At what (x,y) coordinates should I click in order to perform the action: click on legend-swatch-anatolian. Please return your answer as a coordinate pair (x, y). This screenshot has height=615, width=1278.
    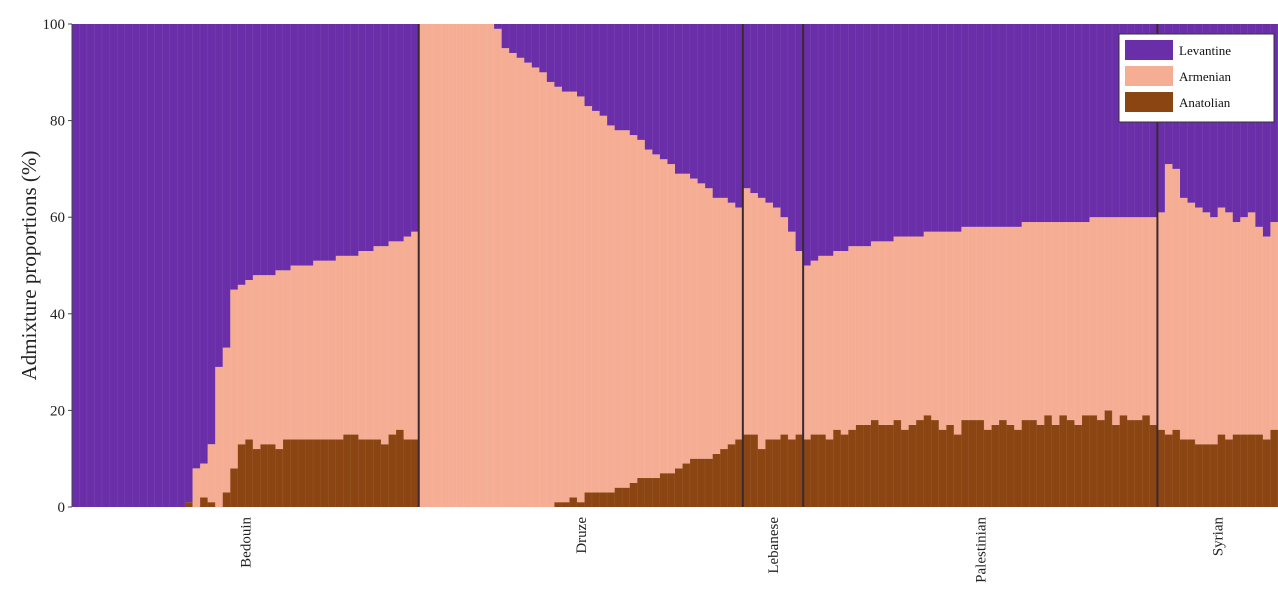
    Looking at the image, I should click on (1149, 102).